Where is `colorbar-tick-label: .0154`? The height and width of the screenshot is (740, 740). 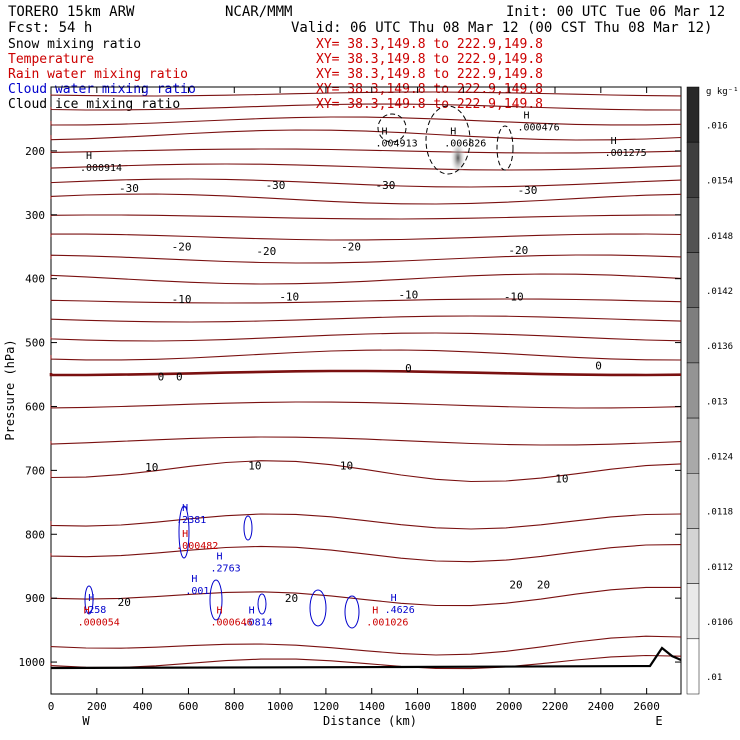
colorbar-tick-label: .0154 is located at coordinates (719, 182).